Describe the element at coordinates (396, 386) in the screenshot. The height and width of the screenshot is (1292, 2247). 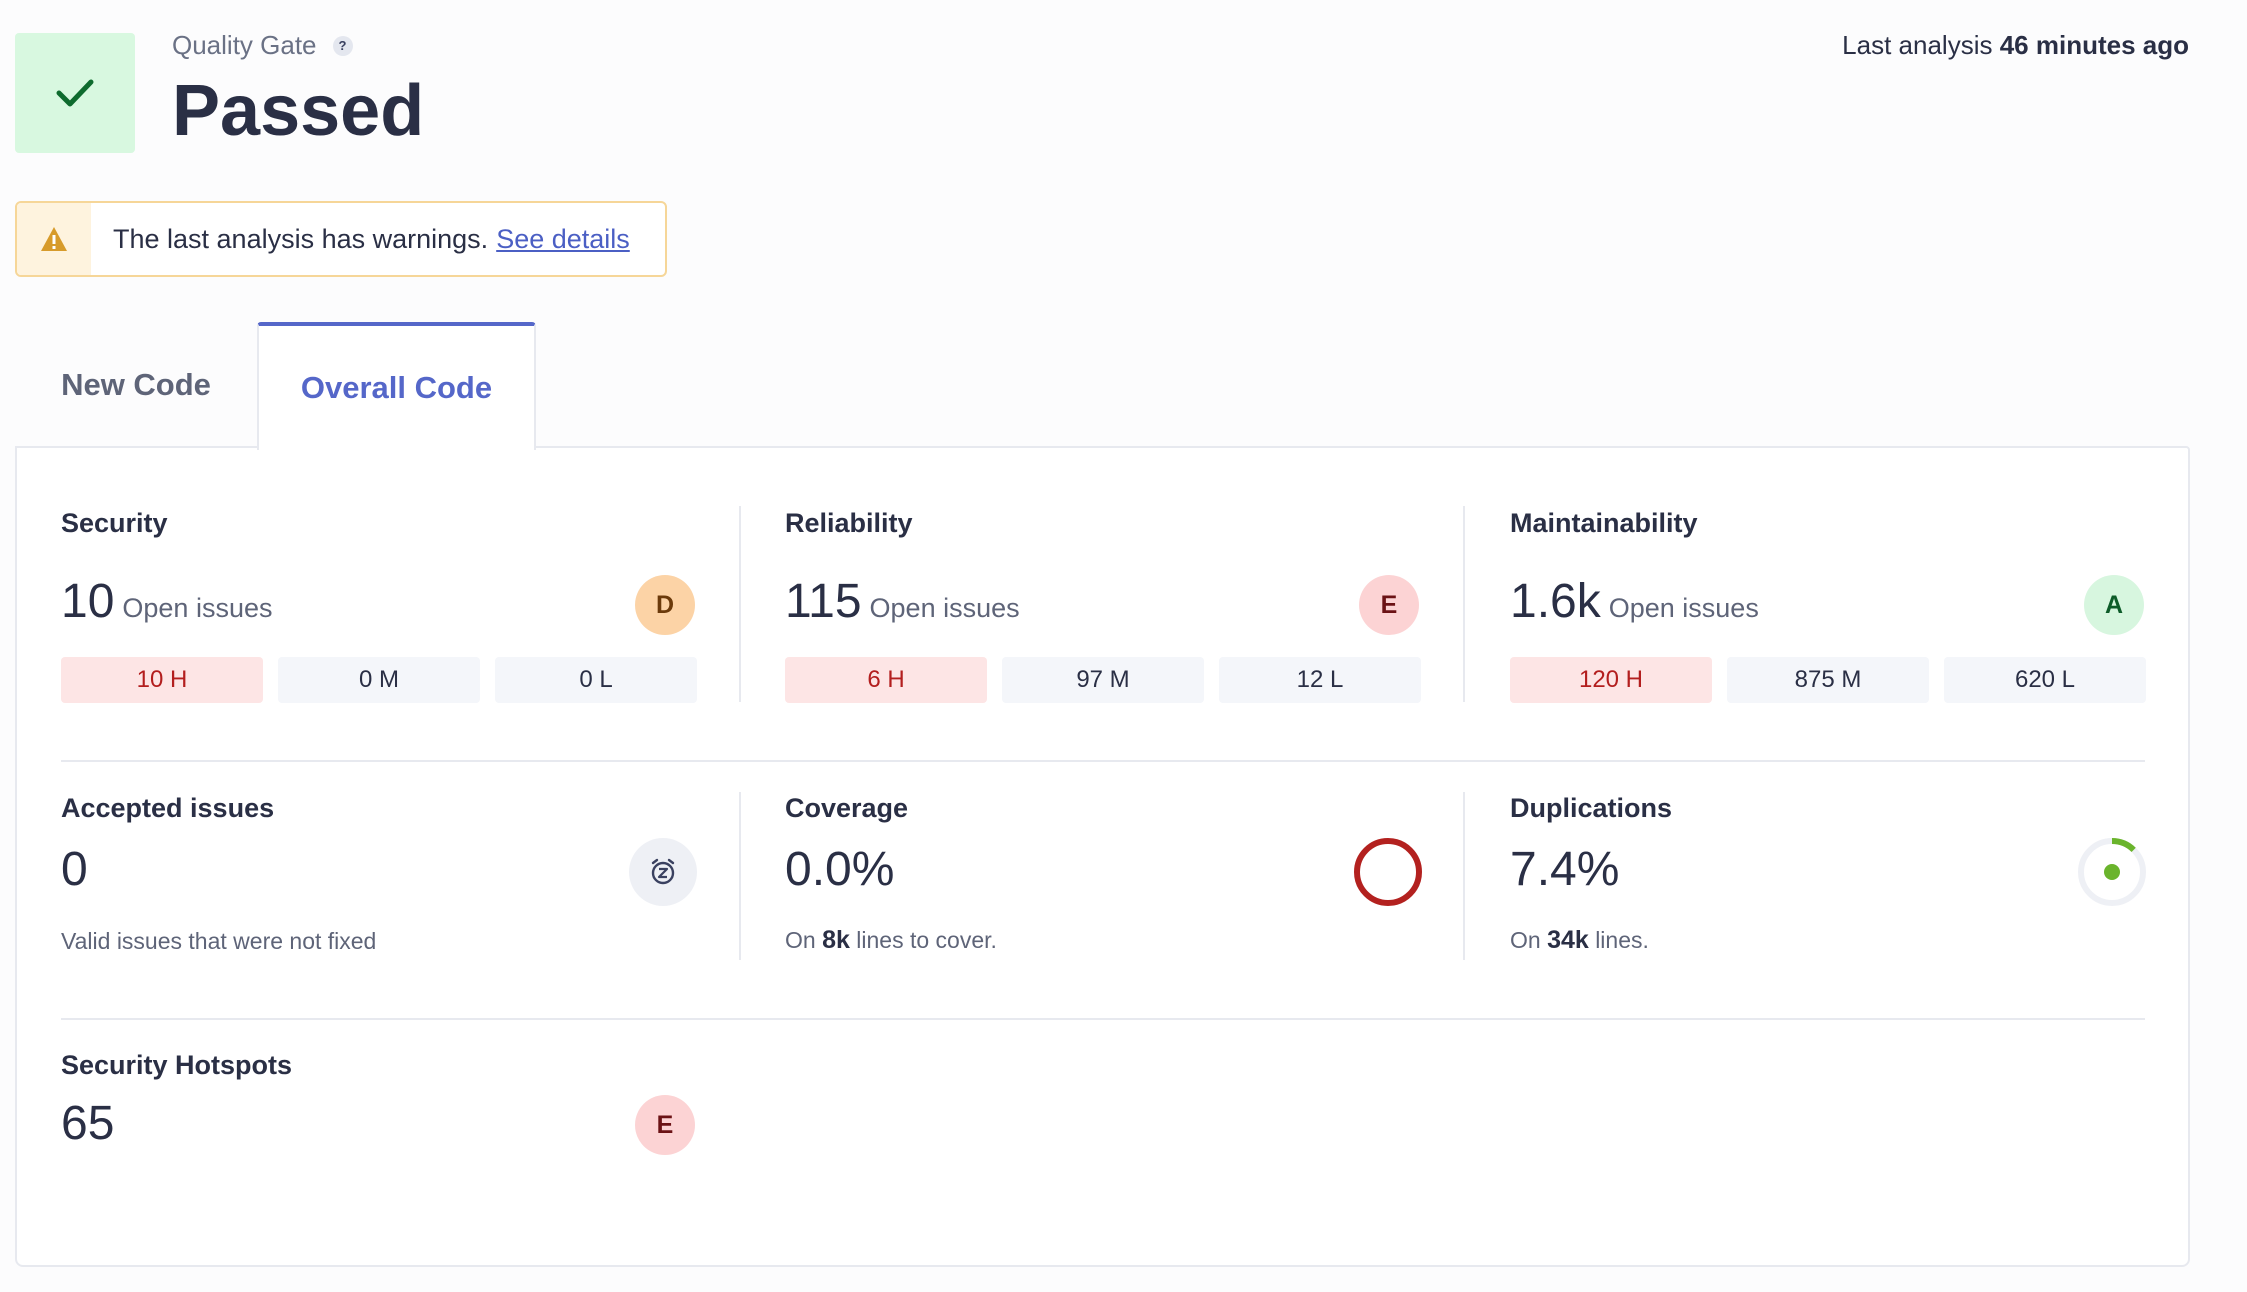
I see `tab-overall-code: Overall Code` at that location.